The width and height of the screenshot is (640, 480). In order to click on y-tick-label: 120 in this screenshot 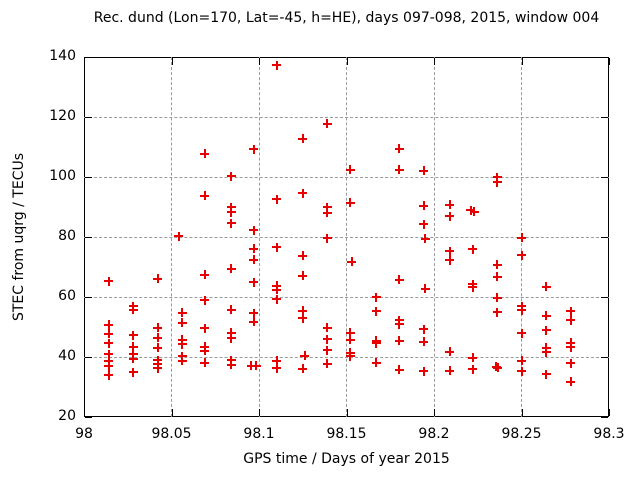, I will do `click(62, 116)`.